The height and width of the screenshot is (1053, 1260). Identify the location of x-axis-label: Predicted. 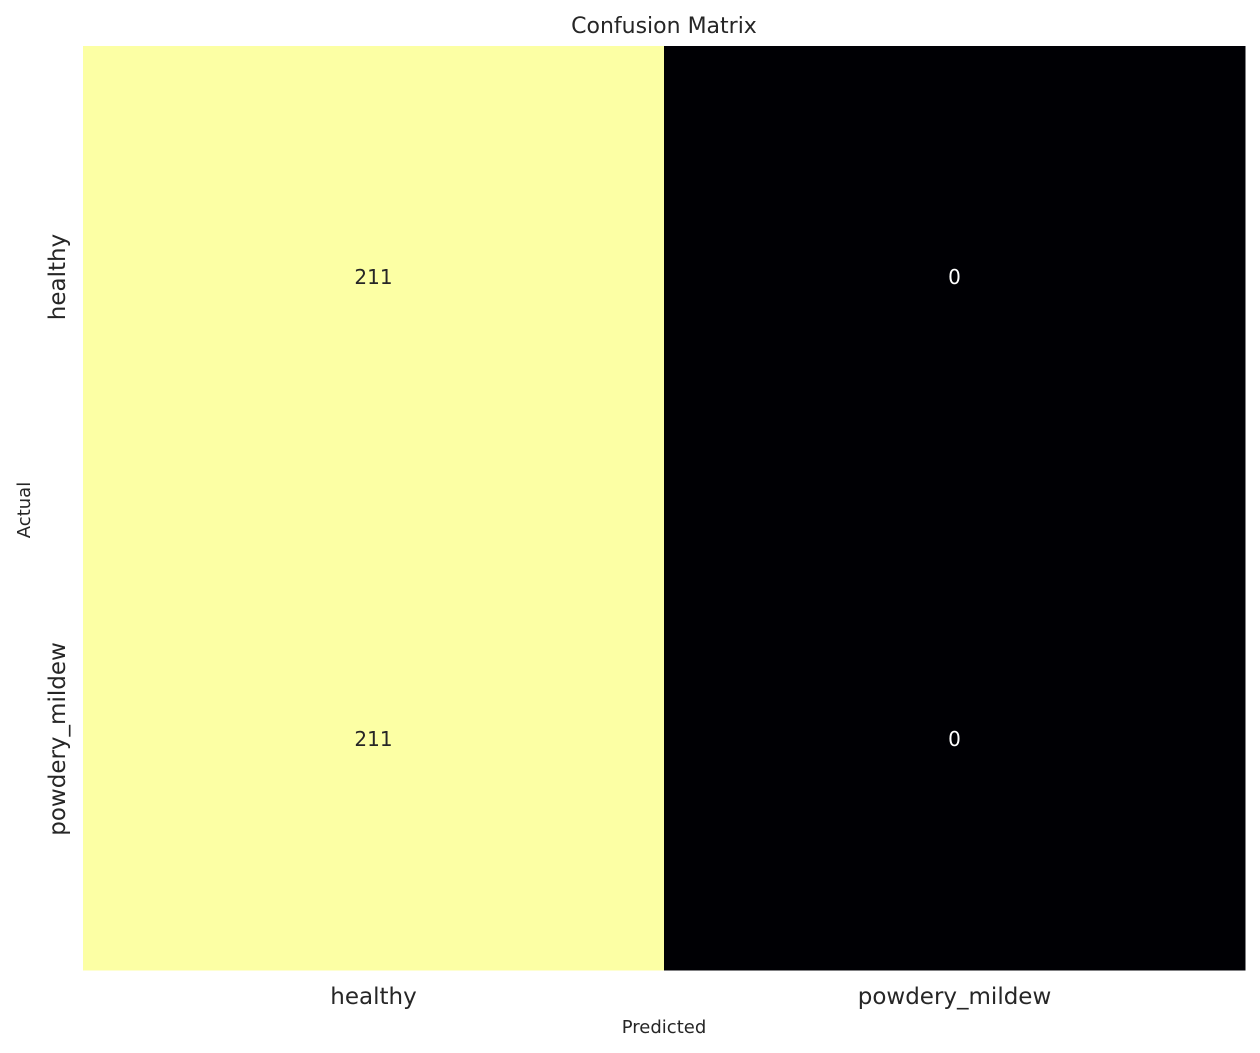
(664, 1027).